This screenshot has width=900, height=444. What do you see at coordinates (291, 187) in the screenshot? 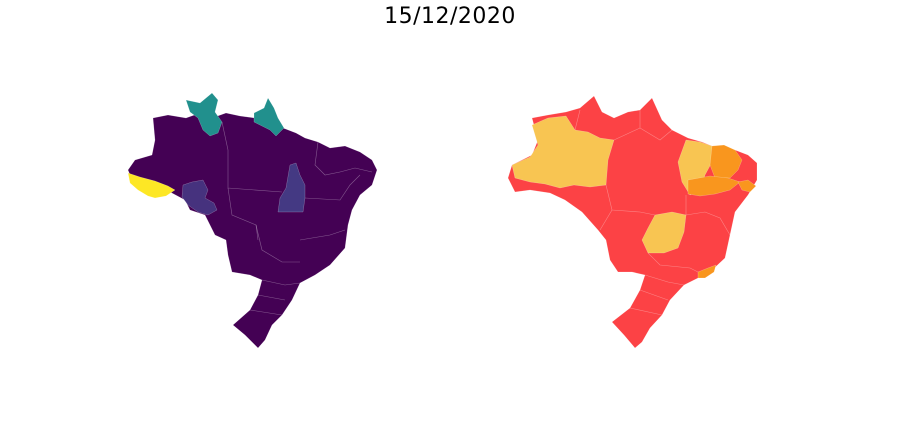
I see `region-tocantins` at bounding box center [291, 187].